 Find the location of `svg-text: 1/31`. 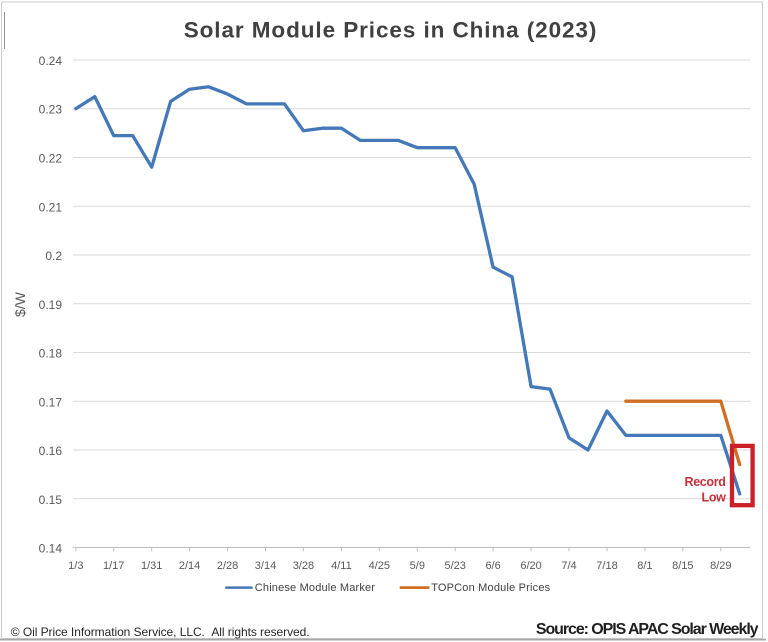

svg-text: 1/31 is located at coordinates (151, 566).